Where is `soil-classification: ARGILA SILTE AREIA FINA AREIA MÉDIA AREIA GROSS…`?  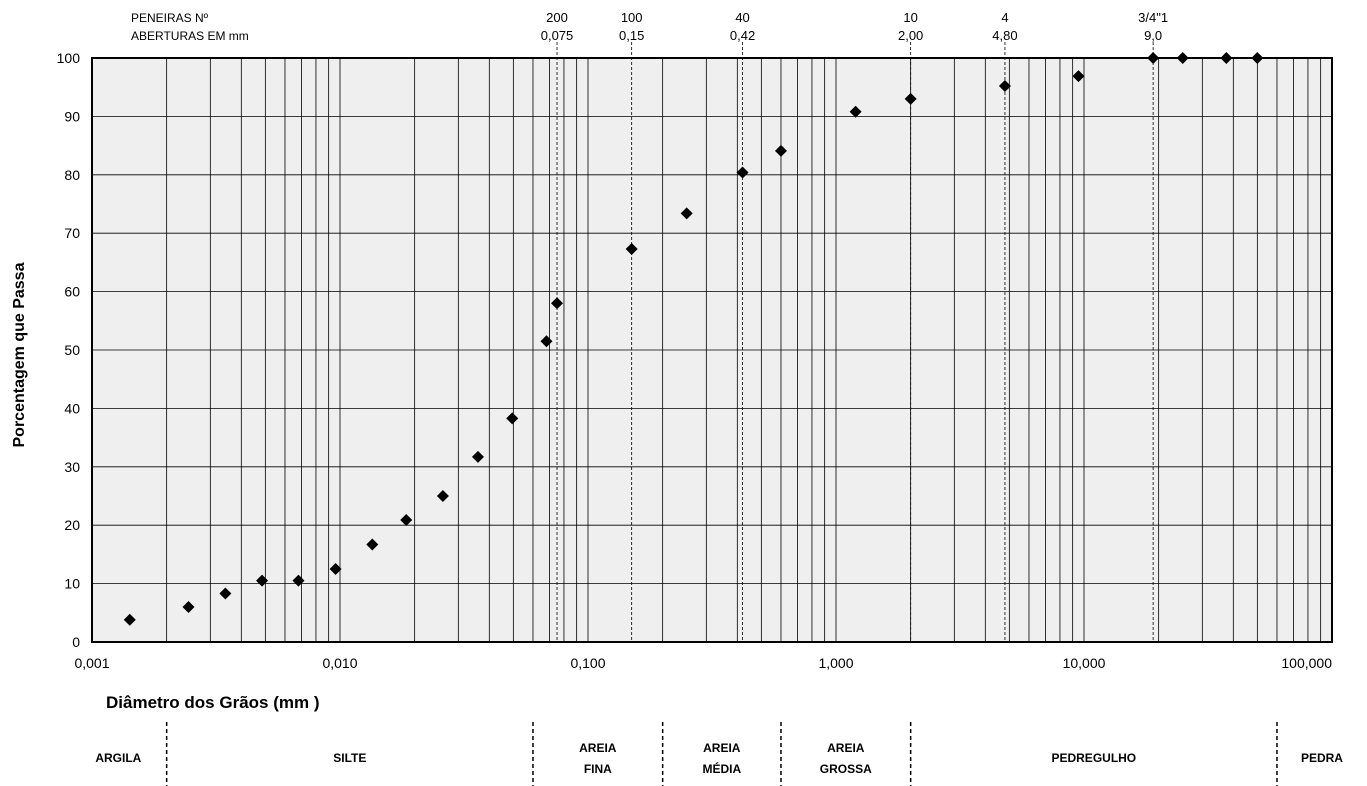
soil-classification: ARGILA SILTE AREIA FINA AREIA MÉDIA AREIA GROSS… is located at coordinates (719, 754).